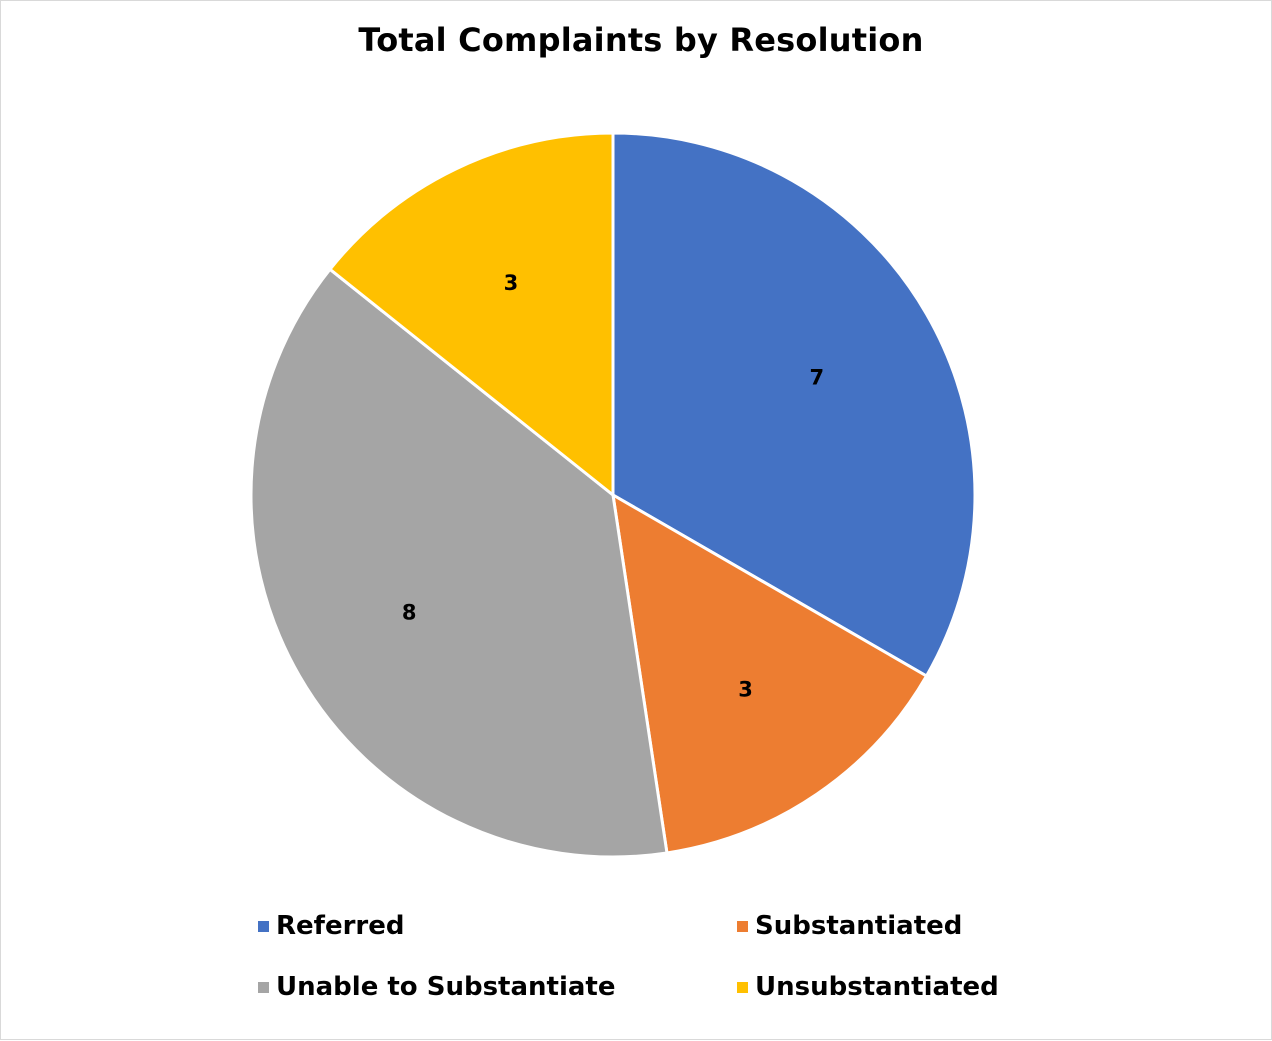  I want to click on data-label-referred: 7, so click(816, 377).